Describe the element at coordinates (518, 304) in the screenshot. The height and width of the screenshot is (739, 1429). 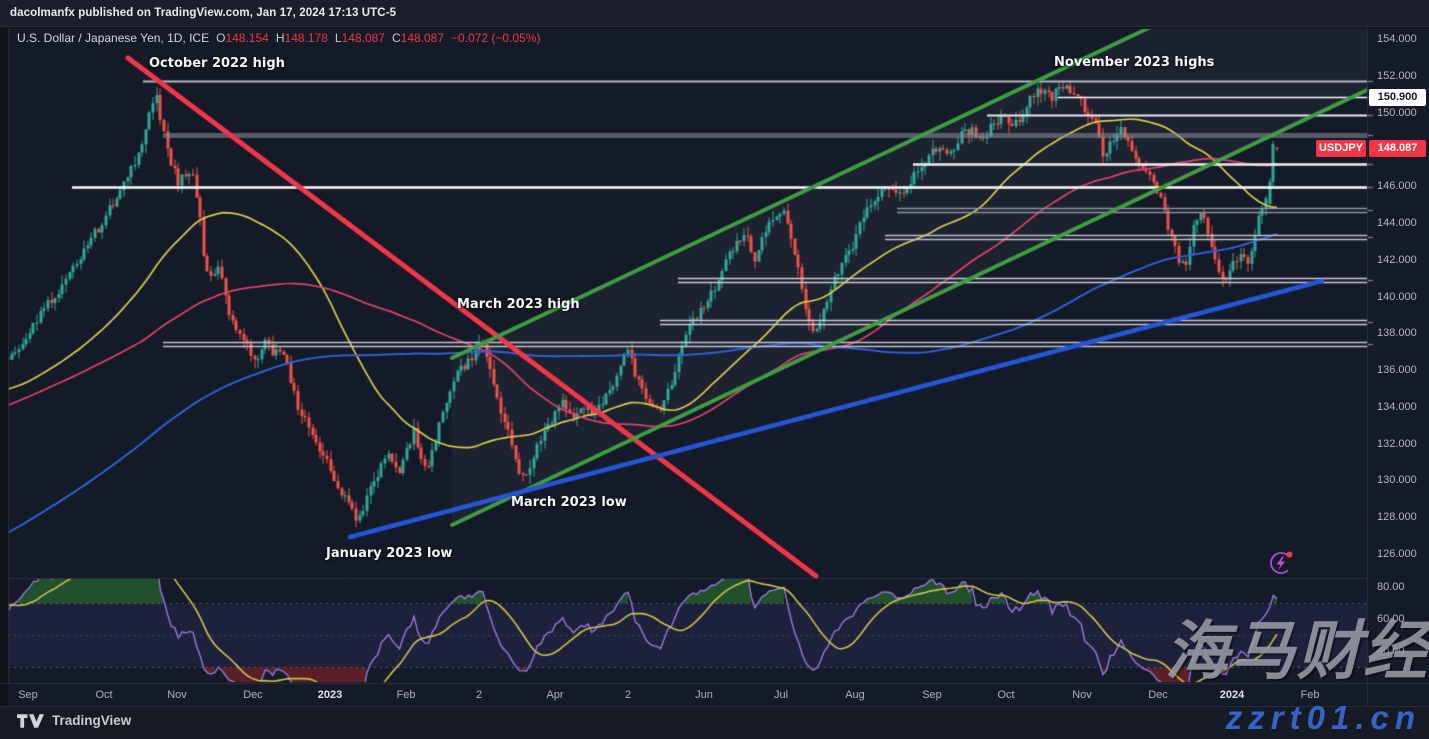
I see `chart-annotation: March 2023 high` at that location.